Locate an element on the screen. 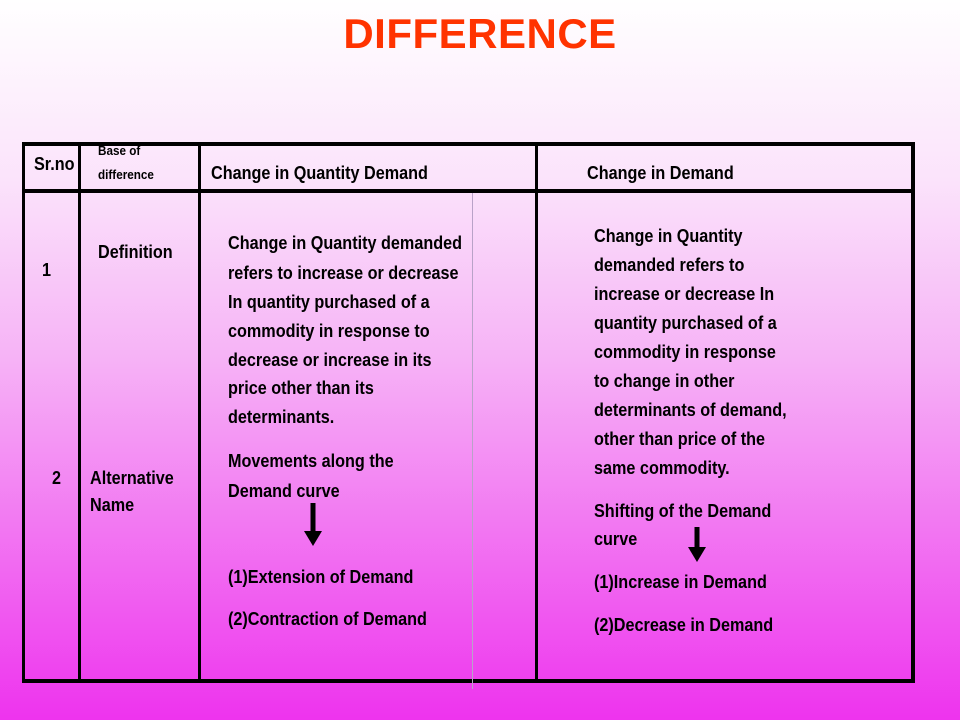 Image resolution: width=960 pixels, height=720 pixels. row2-base-line1: Alternative is located at coordinates (132, 478).